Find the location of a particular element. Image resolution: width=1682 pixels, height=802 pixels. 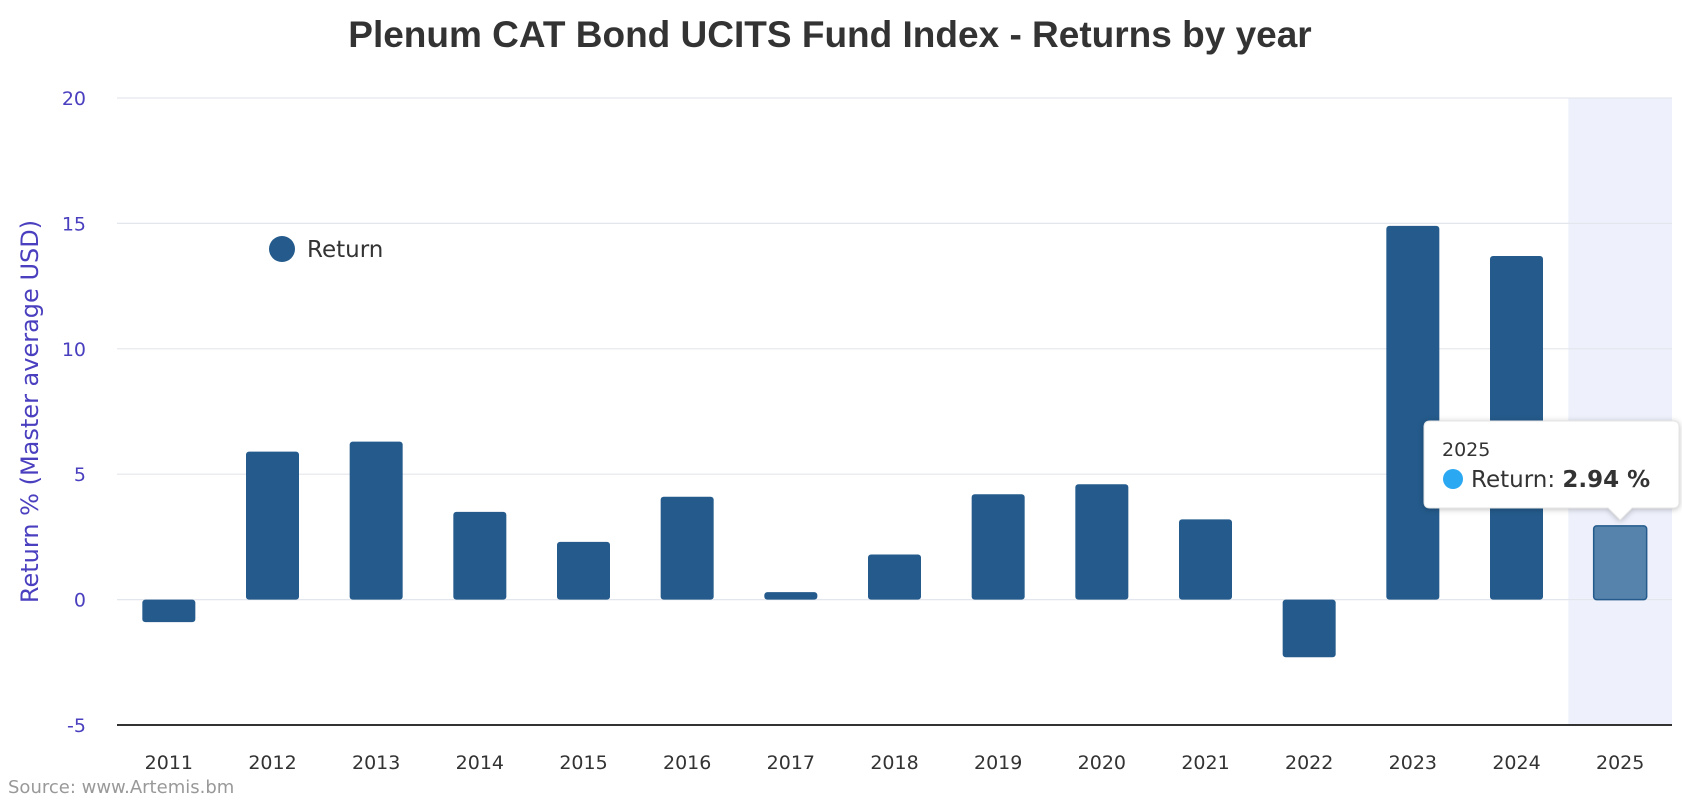

bar-2014 is located at coordinates (480, 555).